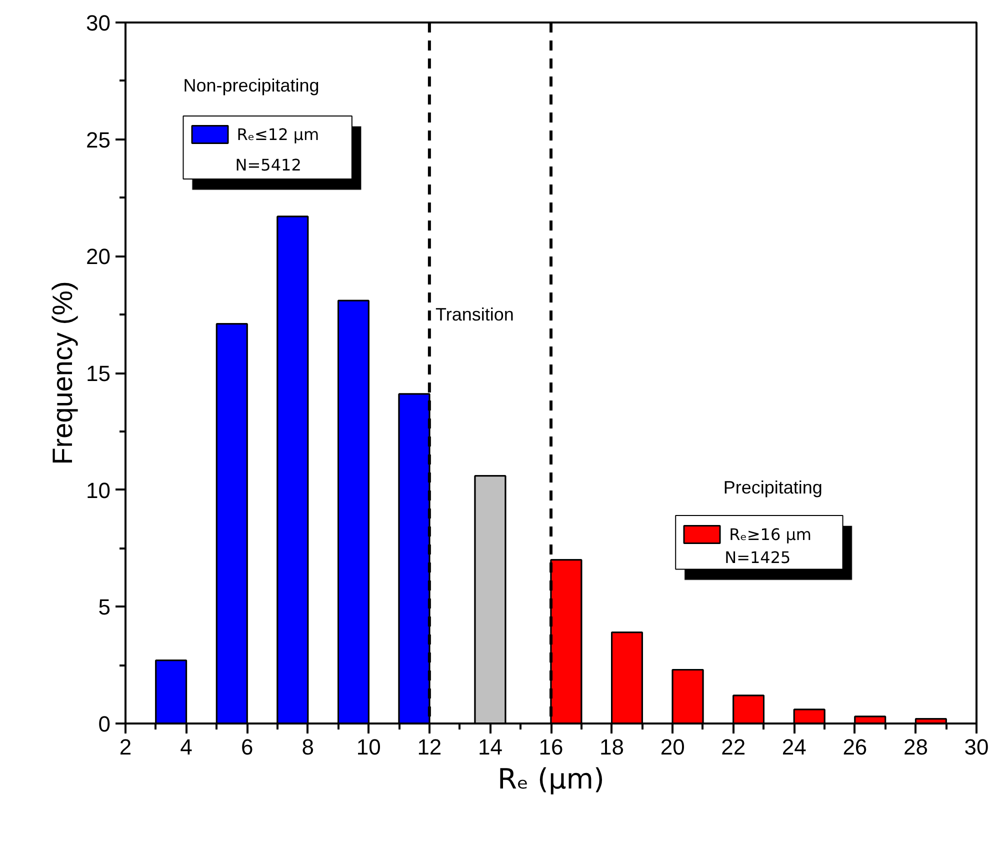  Describe the element at coordinates (475, 314) in the screenshot. I see `annotation: Transition` at that location.